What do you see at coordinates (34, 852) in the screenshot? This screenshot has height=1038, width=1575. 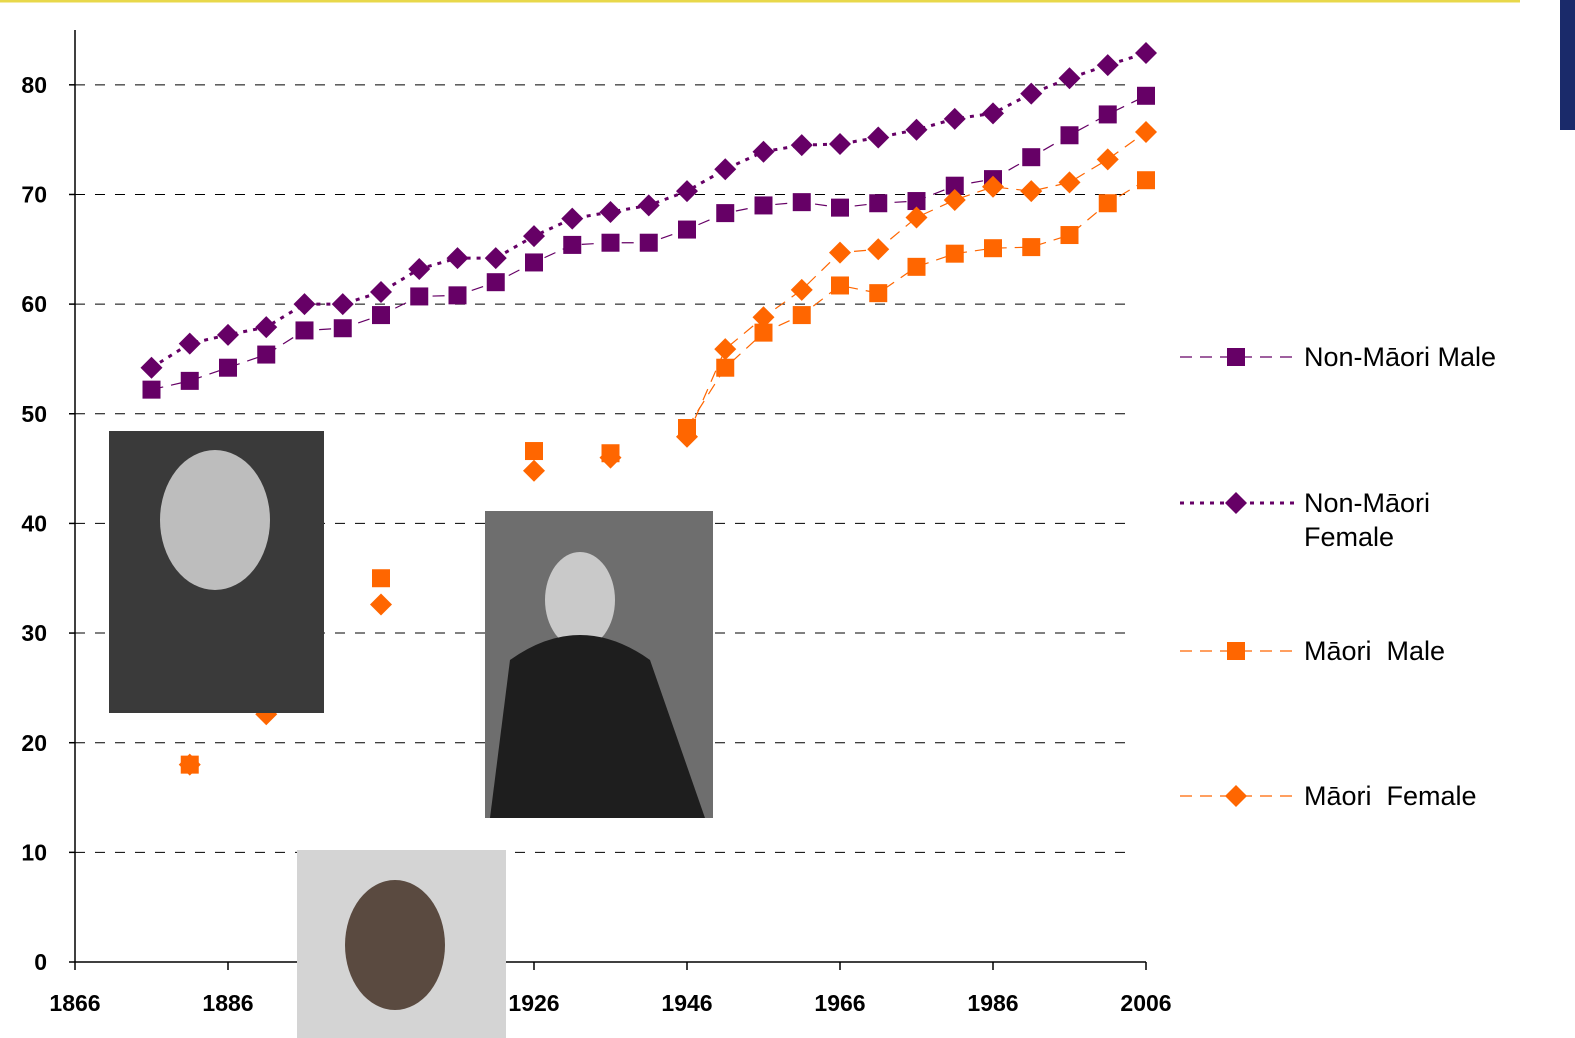 I see `y-tick-label: 10` at bounding box center [34, 852].